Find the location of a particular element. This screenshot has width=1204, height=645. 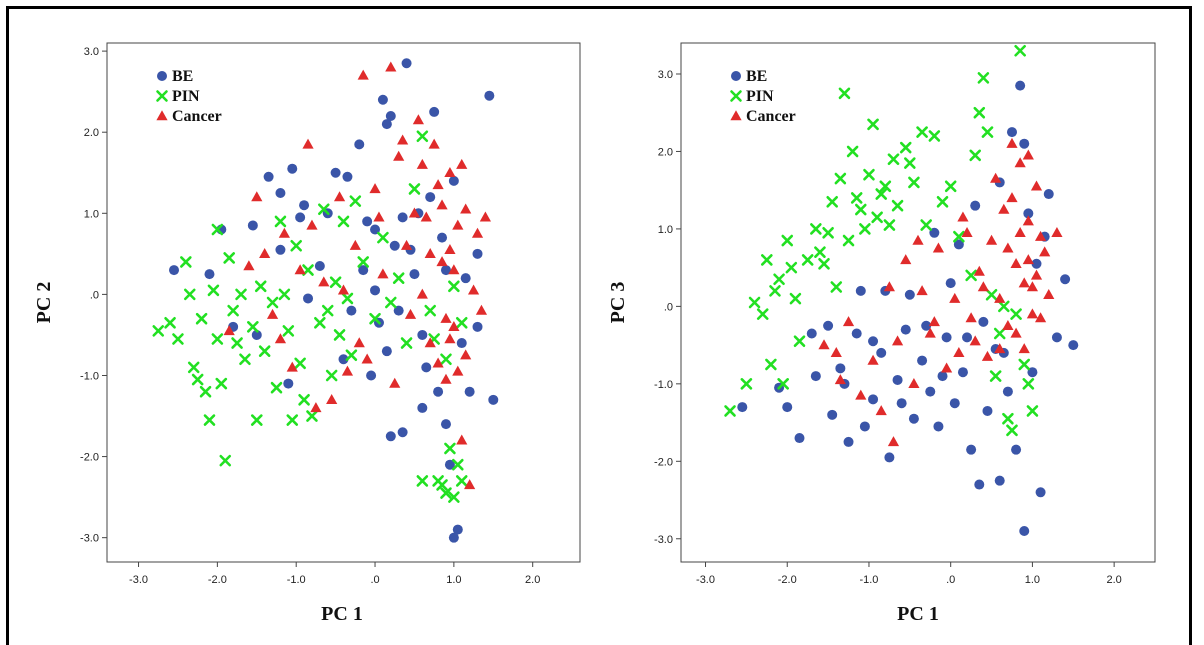

legend-label-pin: PIN is located at coordinates (760, 96).